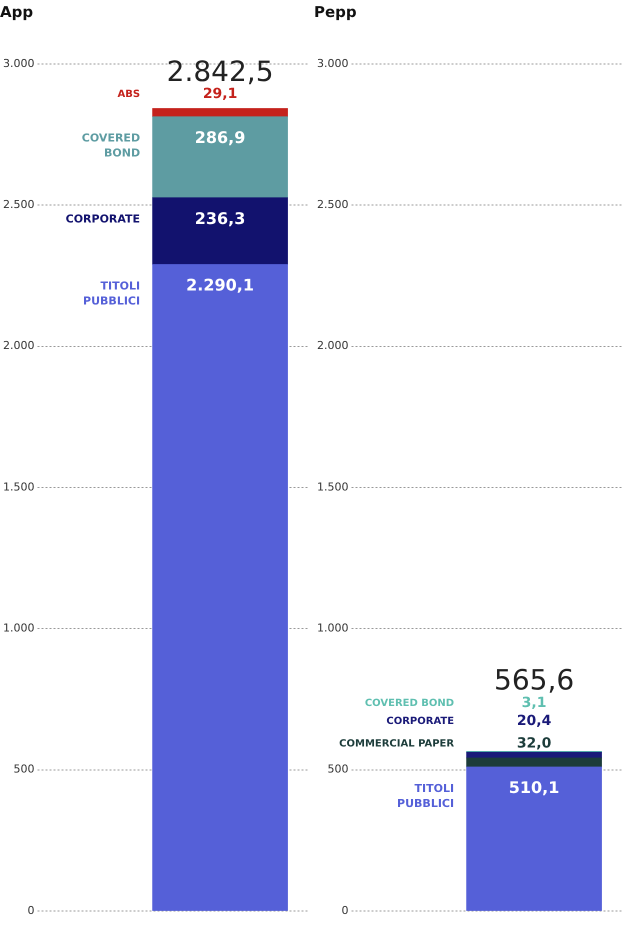  Describe the element at coordinates (103, 219) in the screenshot. I see `series-label: CORPORATE` at that location.